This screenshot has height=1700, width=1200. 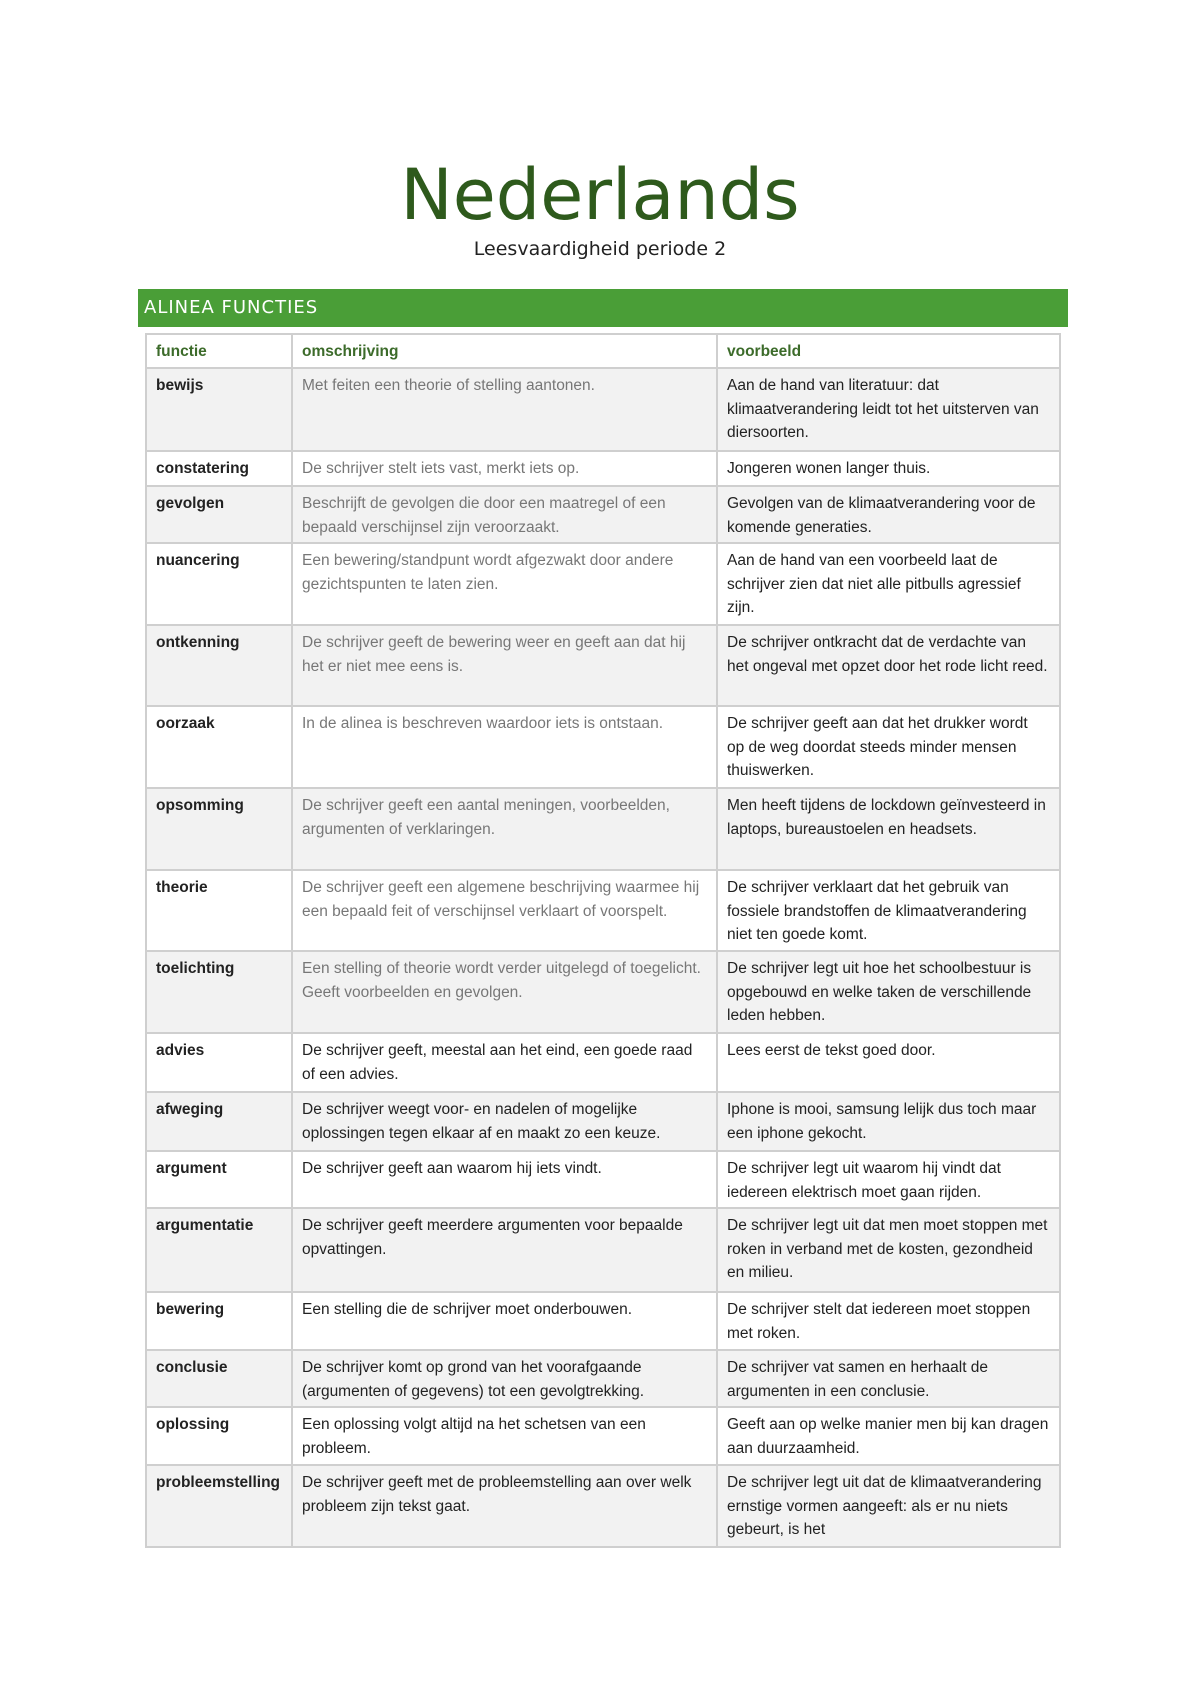 What do you see at coordinates (600, 195) in the screenshot?
I see `page-title: Nederlands` at bounding box center [600, 195].